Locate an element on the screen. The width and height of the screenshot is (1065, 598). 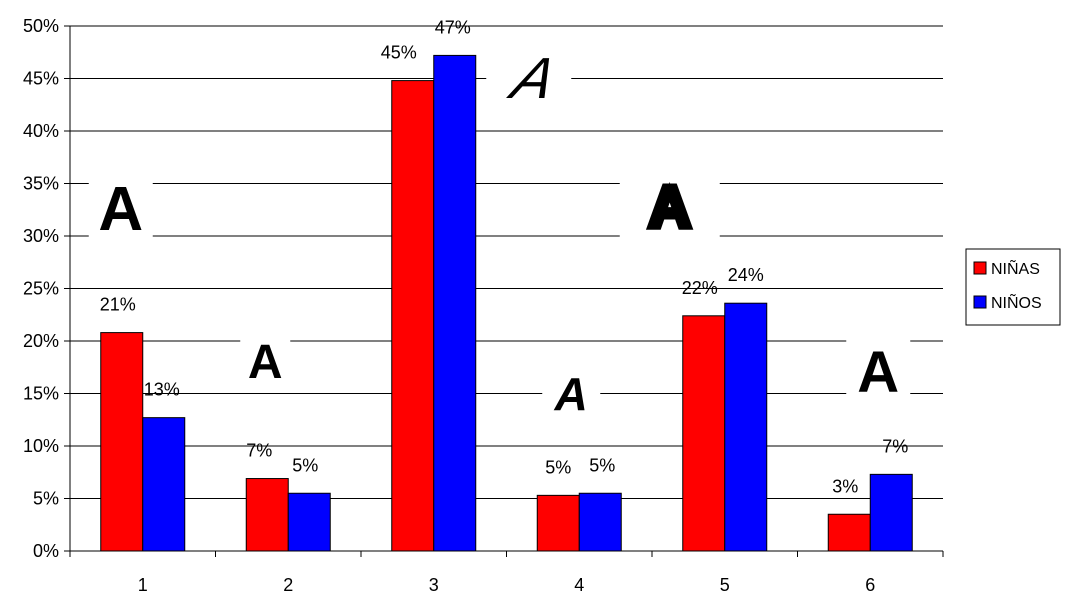
y-tick-label: 10% is located at coordinates (41, 446).